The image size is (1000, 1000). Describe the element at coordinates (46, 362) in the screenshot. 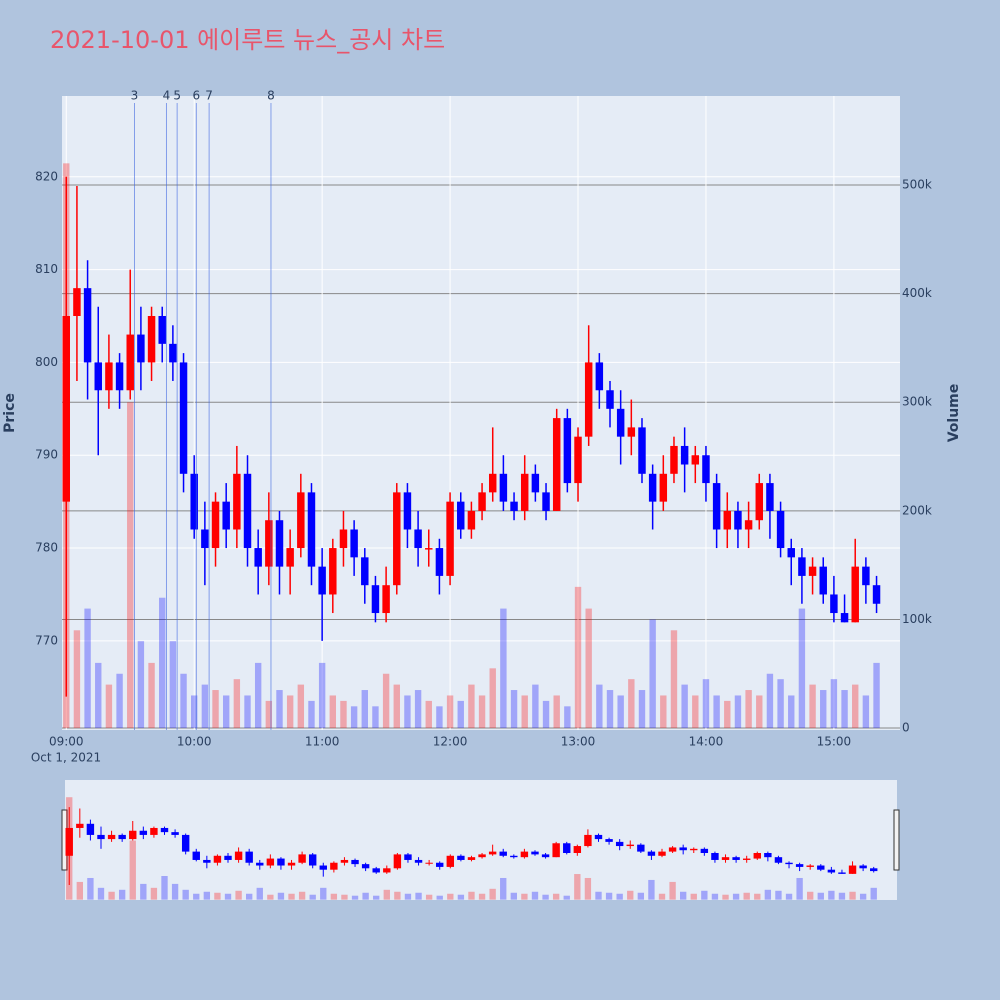

I see `y-tick-label: 800` at that location.